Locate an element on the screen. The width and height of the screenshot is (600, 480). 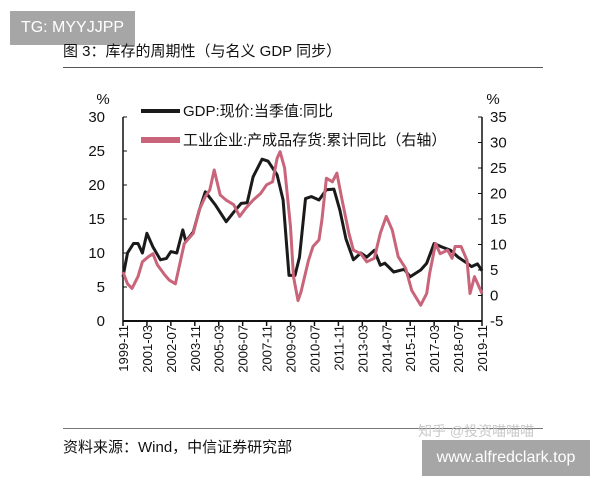
y-left-tick-label: 5 is located at coordinates (101, 287).